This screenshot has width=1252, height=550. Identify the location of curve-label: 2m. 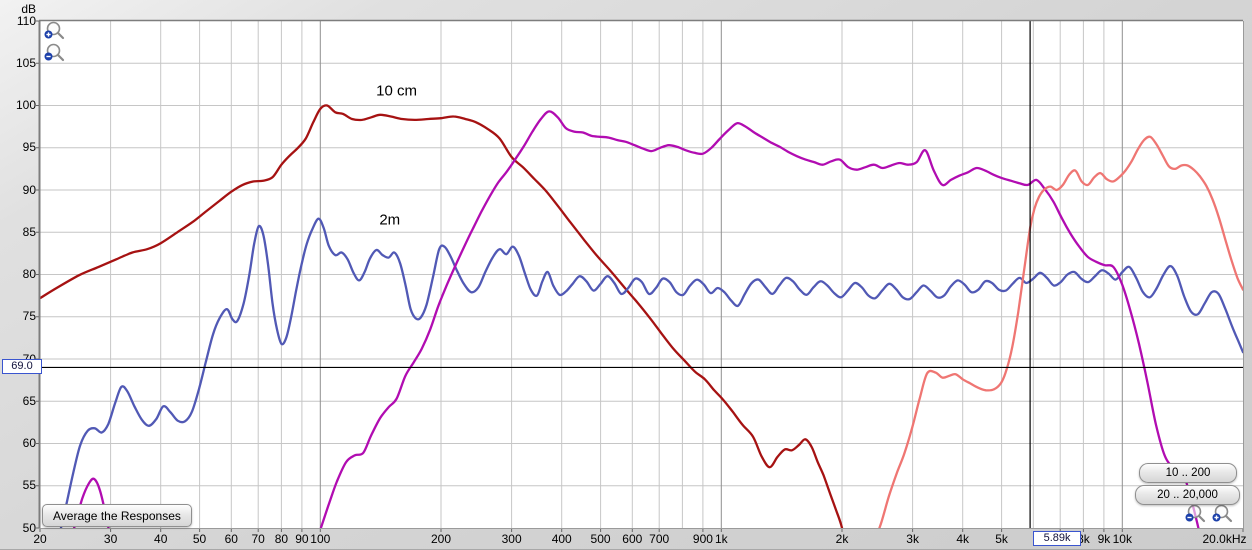
(390, 220).